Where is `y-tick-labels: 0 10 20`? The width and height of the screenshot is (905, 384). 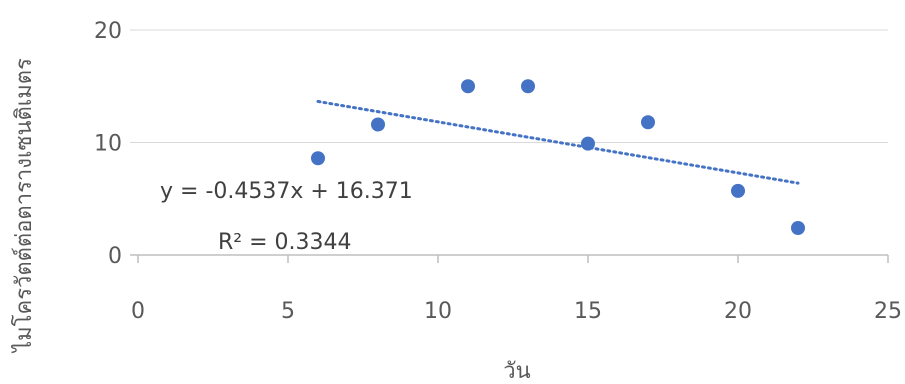
y-tick-labels: 0 10 20 is located at coordinates (108, 144).